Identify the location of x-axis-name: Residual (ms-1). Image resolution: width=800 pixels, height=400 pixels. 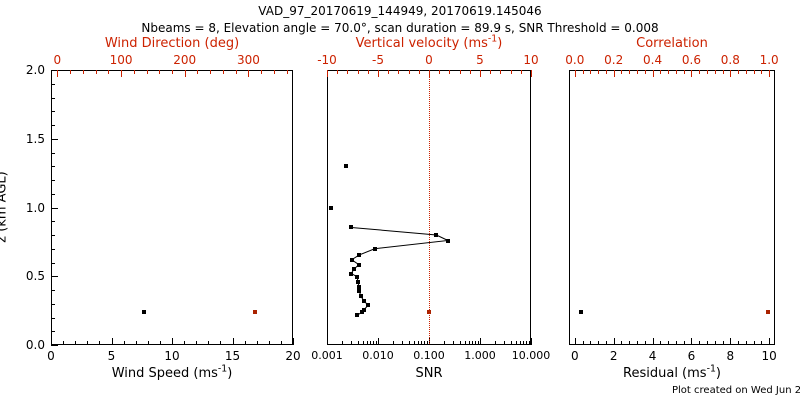
(672, 372).